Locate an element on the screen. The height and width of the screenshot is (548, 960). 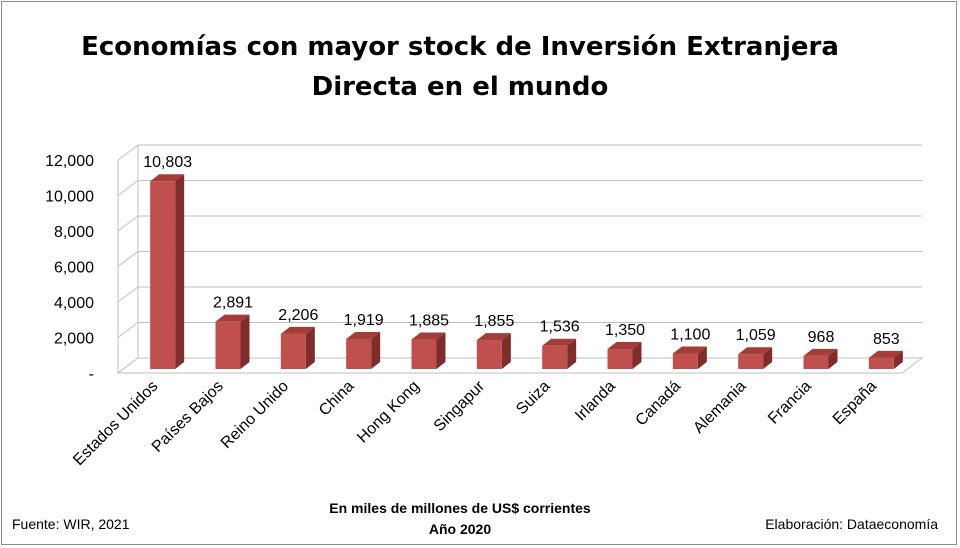
data-label: 2,891 is located at coordinates (233, 303).